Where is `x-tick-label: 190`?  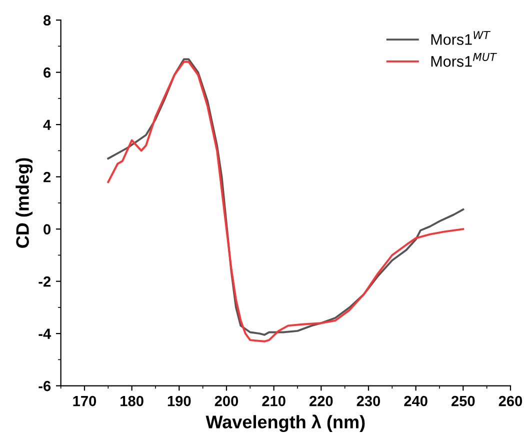 x-tick-label: 190 is located at coordinates (179, 401).